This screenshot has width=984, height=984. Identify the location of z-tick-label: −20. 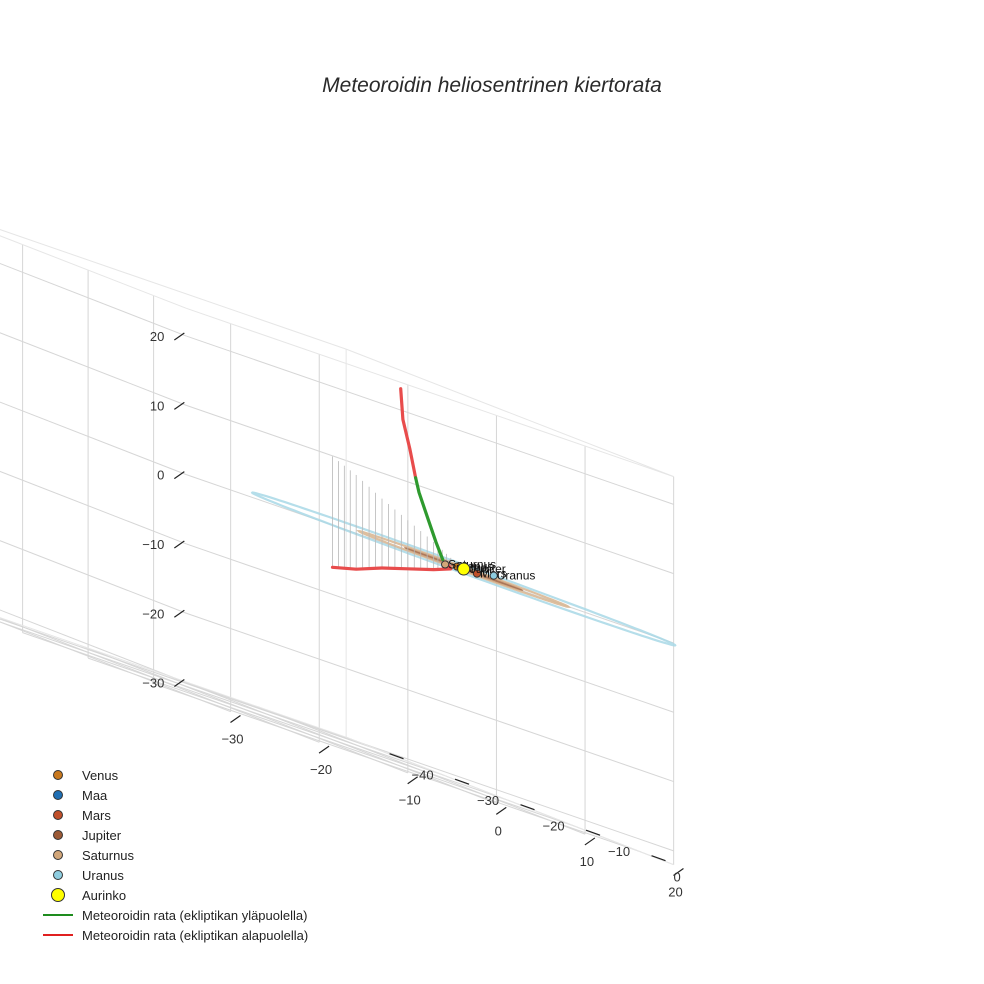
(153, 613).